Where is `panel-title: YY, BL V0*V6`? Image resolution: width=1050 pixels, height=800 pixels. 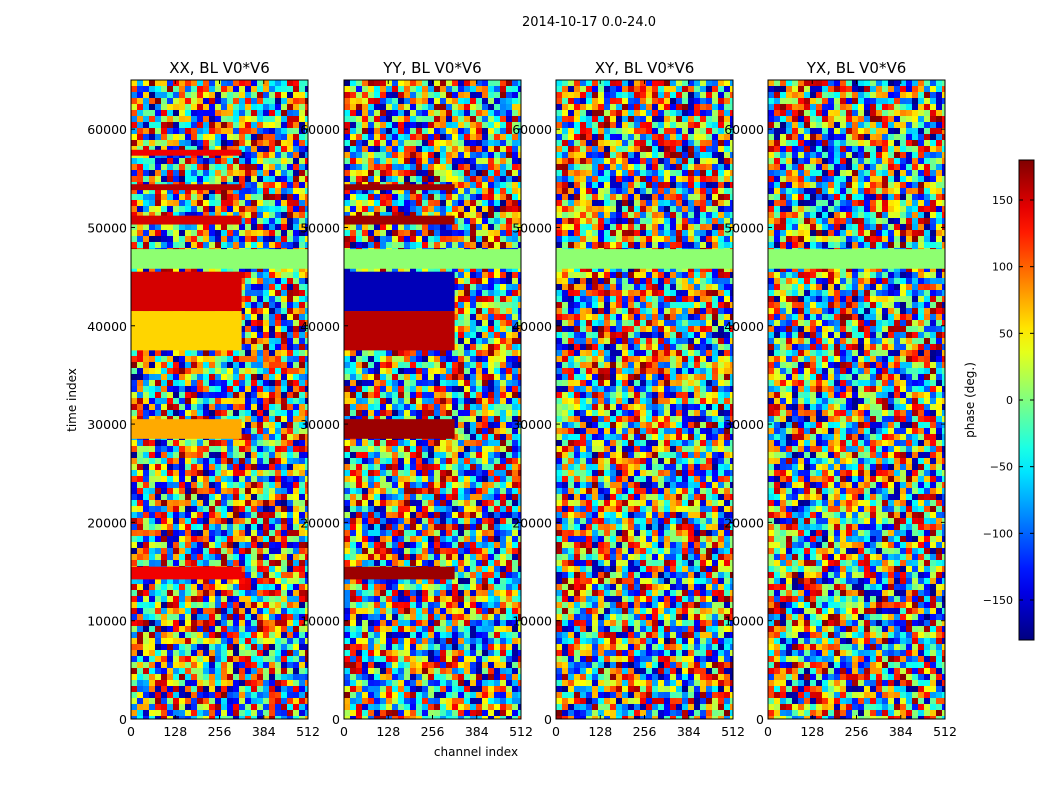
panel-title: YY, BL V0*V6 is located at coordinates (431, 68).